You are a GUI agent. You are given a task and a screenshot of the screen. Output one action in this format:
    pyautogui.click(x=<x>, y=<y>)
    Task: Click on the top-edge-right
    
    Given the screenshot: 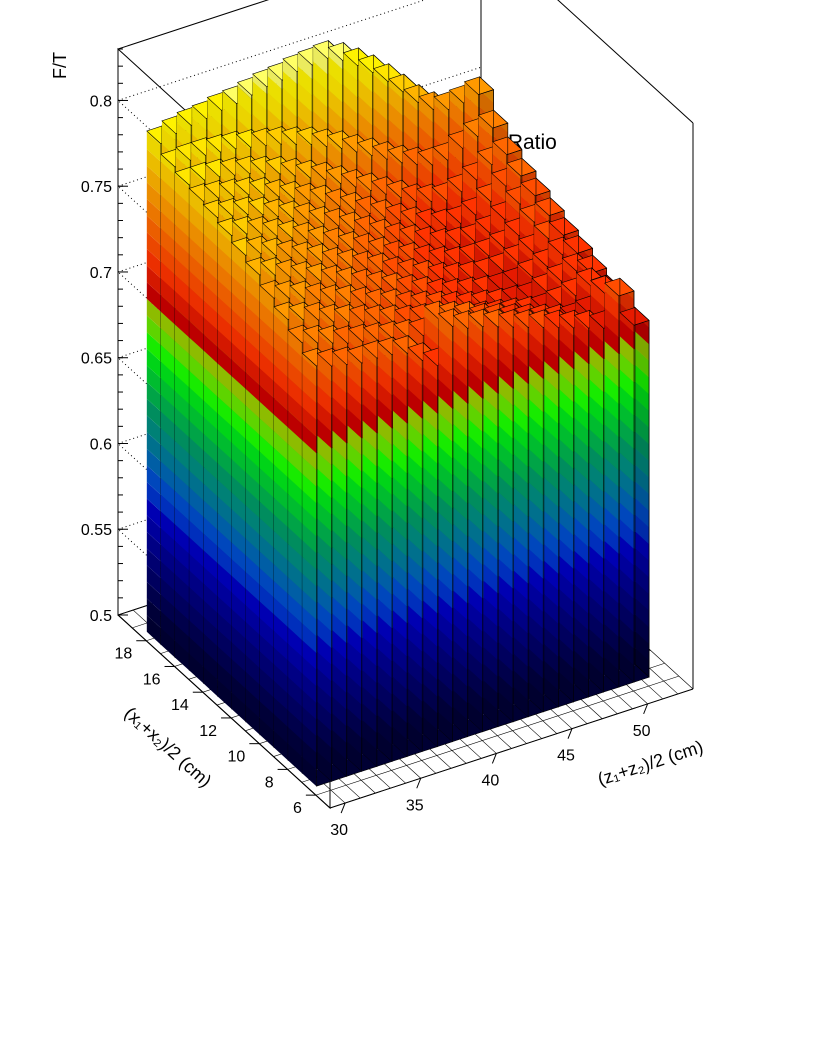 What is the action you would take?
    pyautogui.click(x=625, y=62)
    